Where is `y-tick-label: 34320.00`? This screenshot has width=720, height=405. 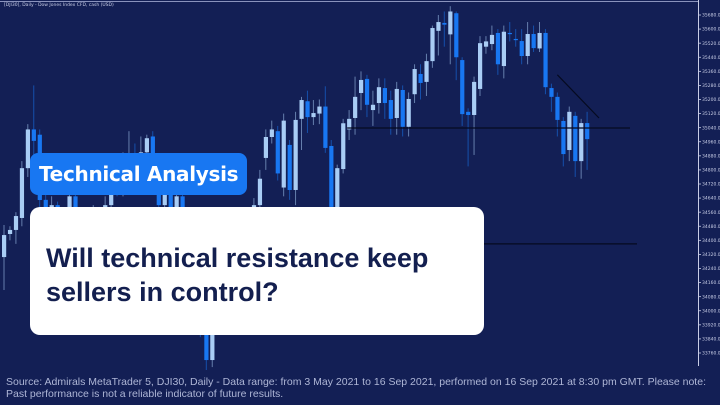
y-tick-label: 34320.00 is located at coordinates (711, 255).